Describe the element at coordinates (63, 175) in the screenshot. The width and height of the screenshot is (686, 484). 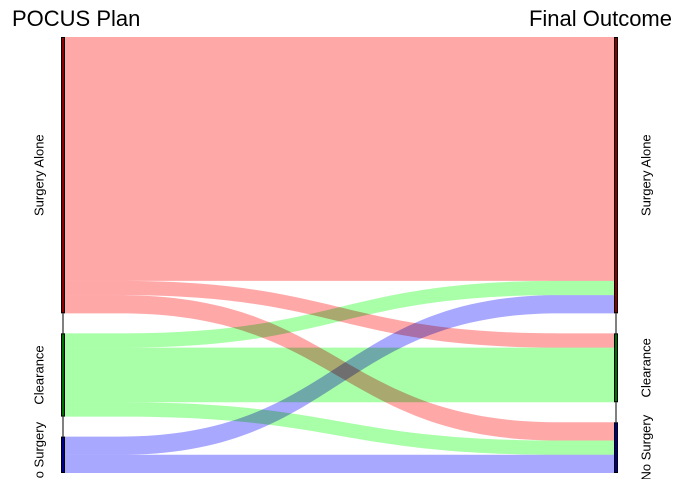
I see `left-node-fill-surgery-alone` at that location.